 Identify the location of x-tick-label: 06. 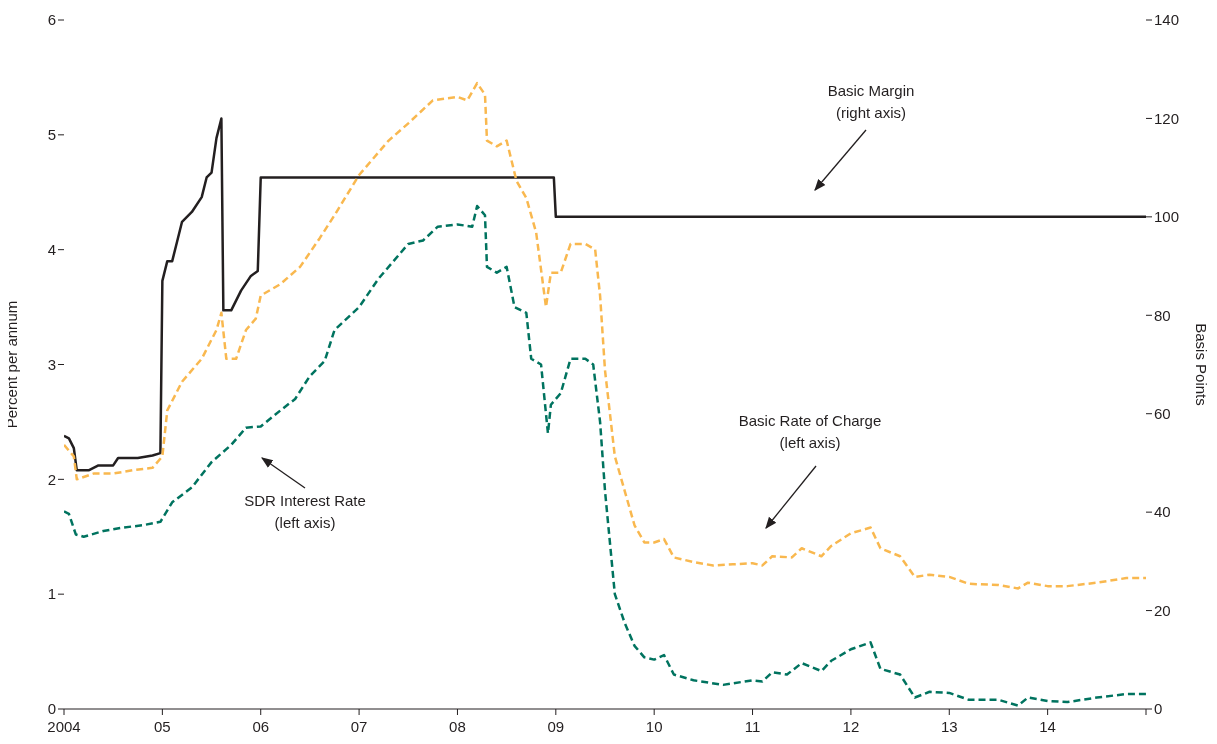
(261, 726).